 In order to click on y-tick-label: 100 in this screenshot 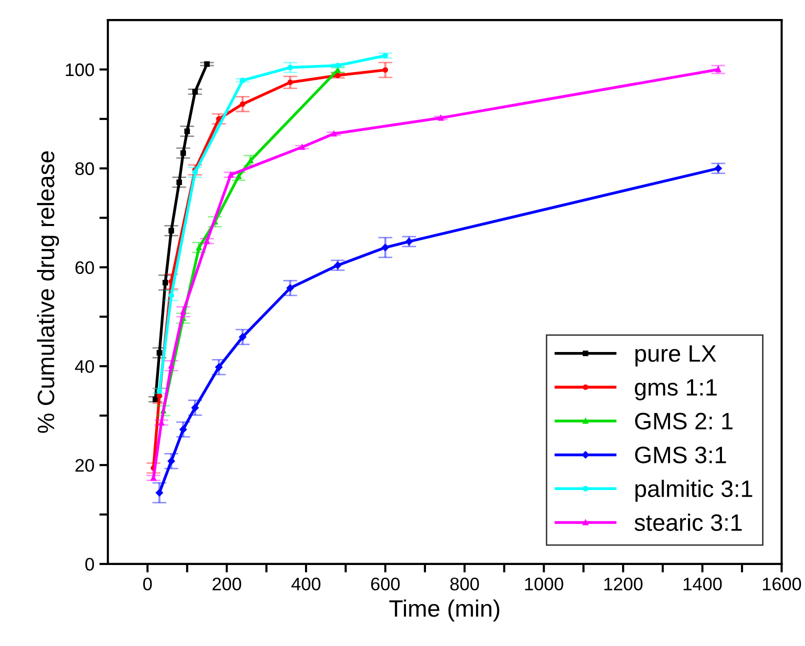, I will do `click(80, 69)`.